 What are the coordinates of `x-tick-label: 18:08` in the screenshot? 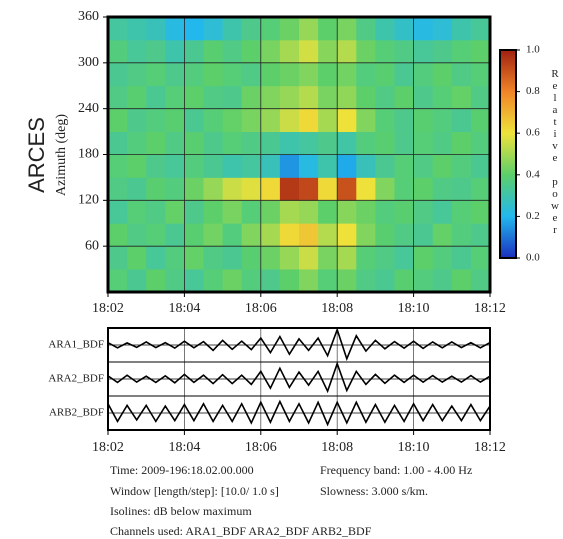 It's located at (337, 447).